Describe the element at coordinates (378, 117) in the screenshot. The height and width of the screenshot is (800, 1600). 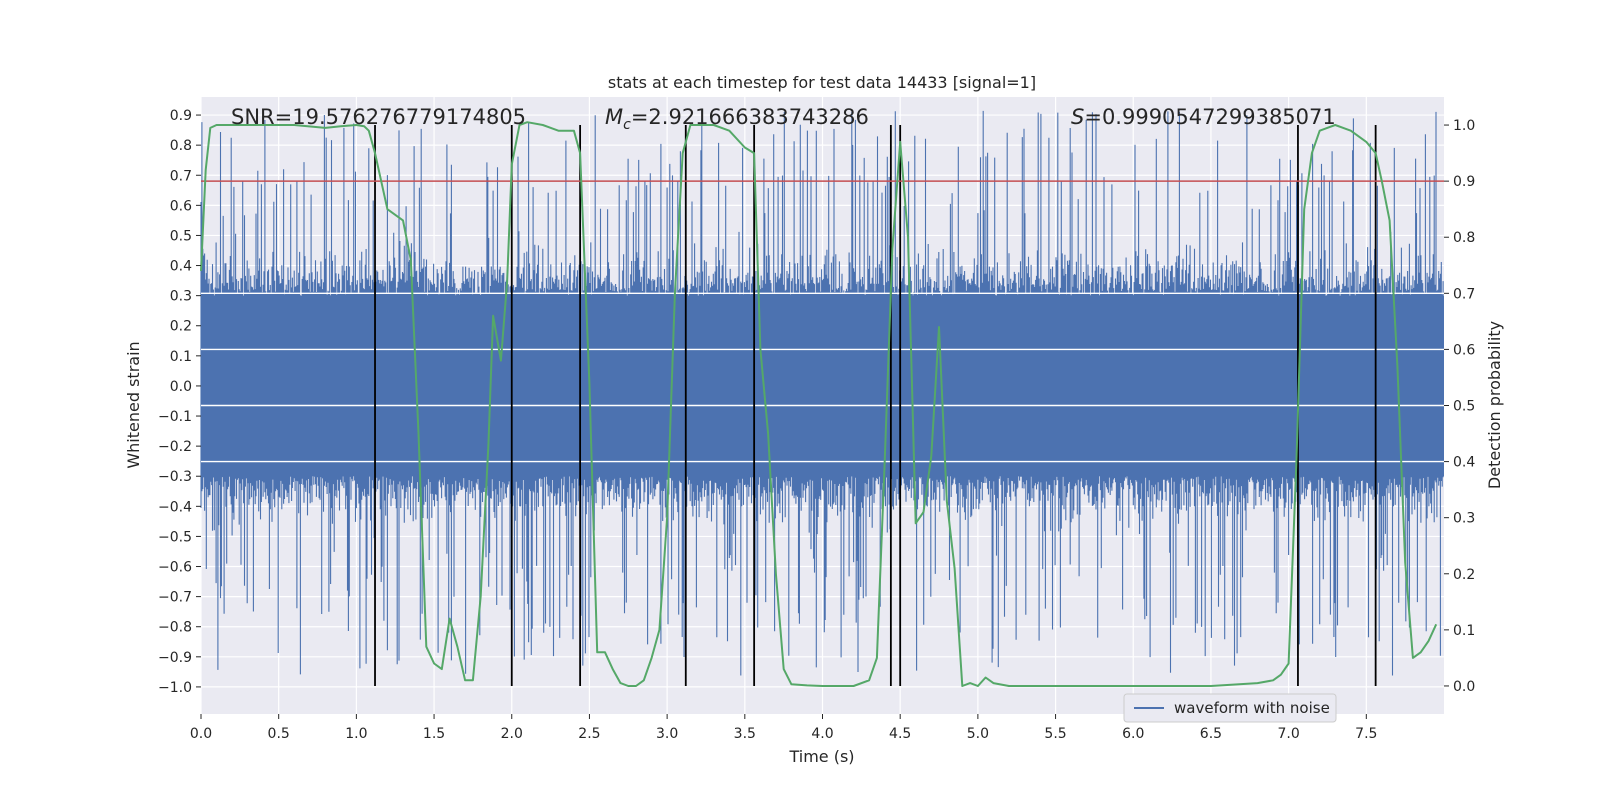
I see `snr-annotation: SNR=19.576276779174805` at that location.